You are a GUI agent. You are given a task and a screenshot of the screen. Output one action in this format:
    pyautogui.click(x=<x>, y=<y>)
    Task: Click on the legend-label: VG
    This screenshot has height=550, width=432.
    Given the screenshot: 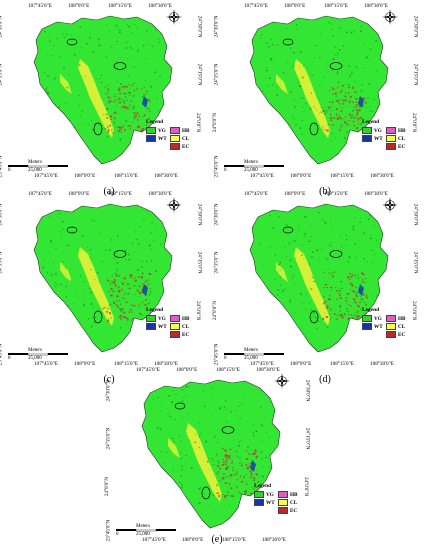 What is the action you would take?
    pyautogui.click(x=378, y=130)
    